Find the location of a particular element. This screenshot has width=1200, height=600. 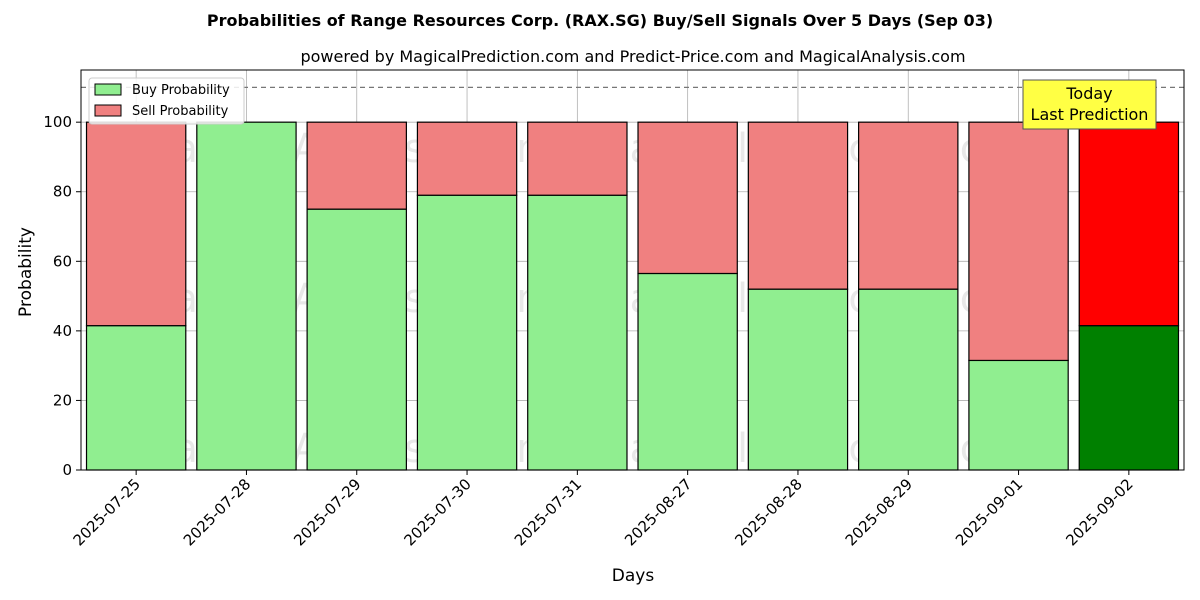

annotation-text: Last Prediction is located at coordinates (1090, 114).